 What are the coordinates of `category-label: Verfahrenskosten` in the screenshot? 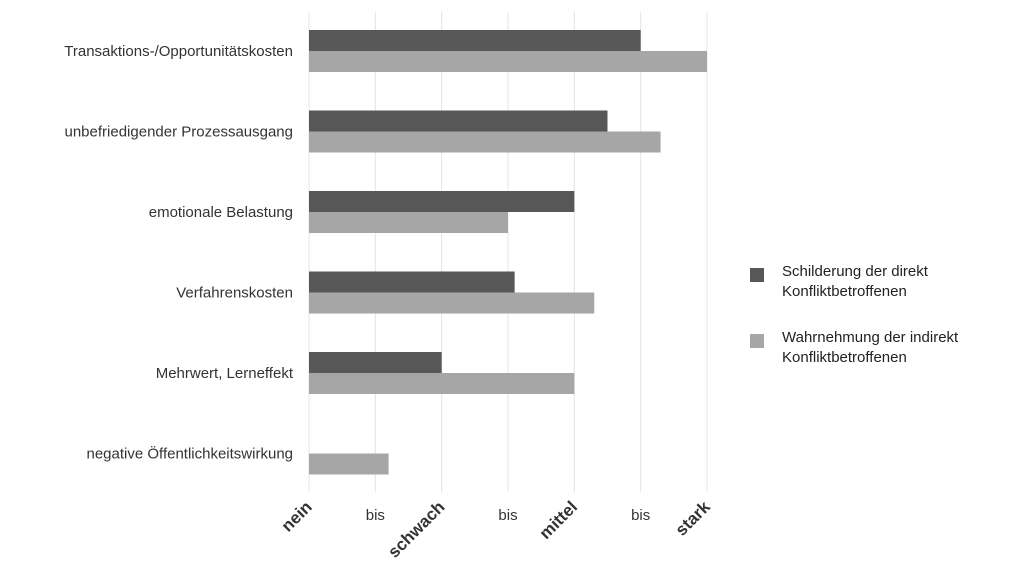 It's located at (234, 293).